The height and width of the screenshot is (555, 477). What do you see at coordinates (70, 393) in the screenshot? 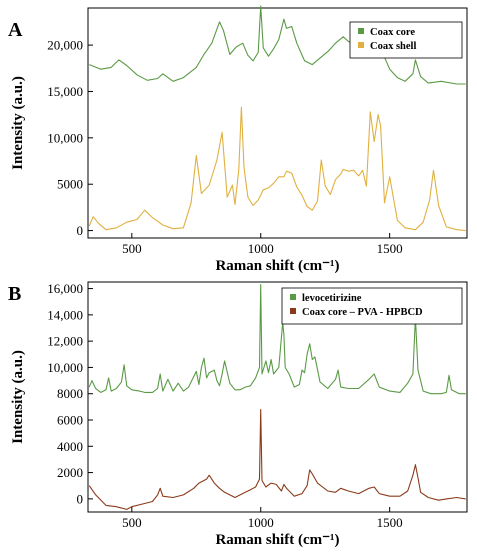
I see `y-tick-label: 8000` at bounding box center [70, 393].